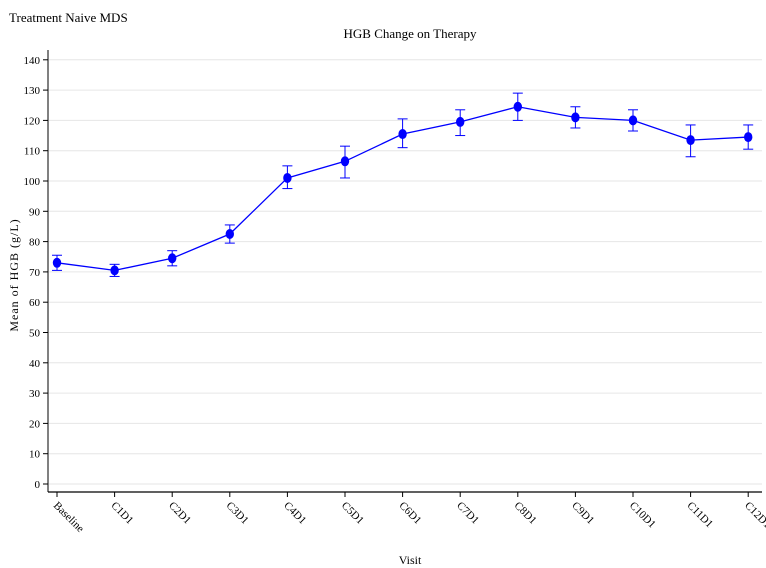  Describe the element at coordinates (35, 364) in the screenshot. I see `y-tick-label: 40` at that location.